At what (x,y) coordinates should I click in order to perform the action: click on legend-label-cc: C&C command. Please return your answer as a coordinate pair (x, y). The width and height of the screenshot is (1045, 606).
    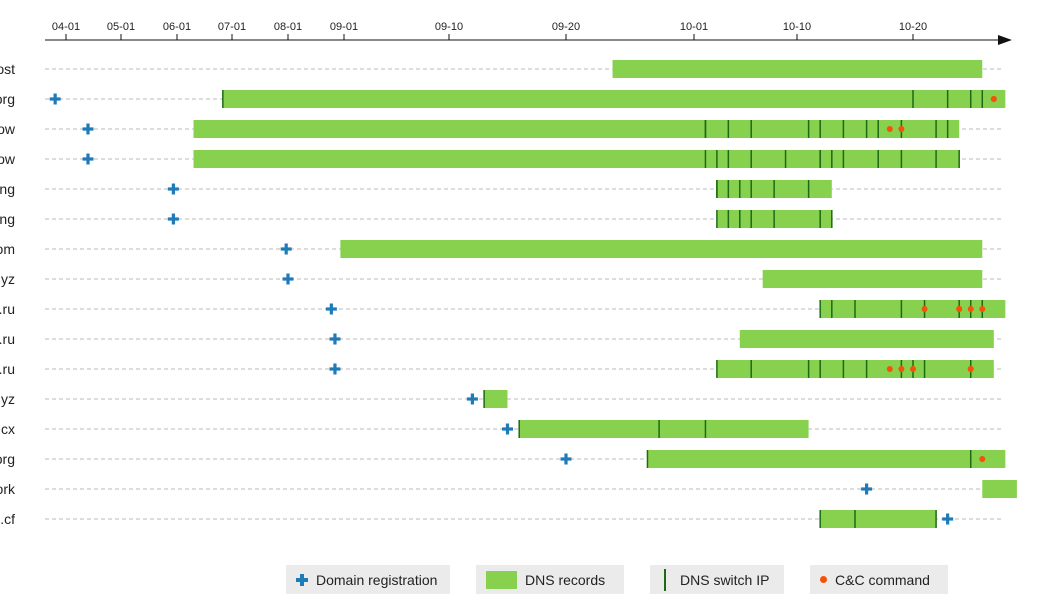
    Looking at the image, I should click on (882, 579).